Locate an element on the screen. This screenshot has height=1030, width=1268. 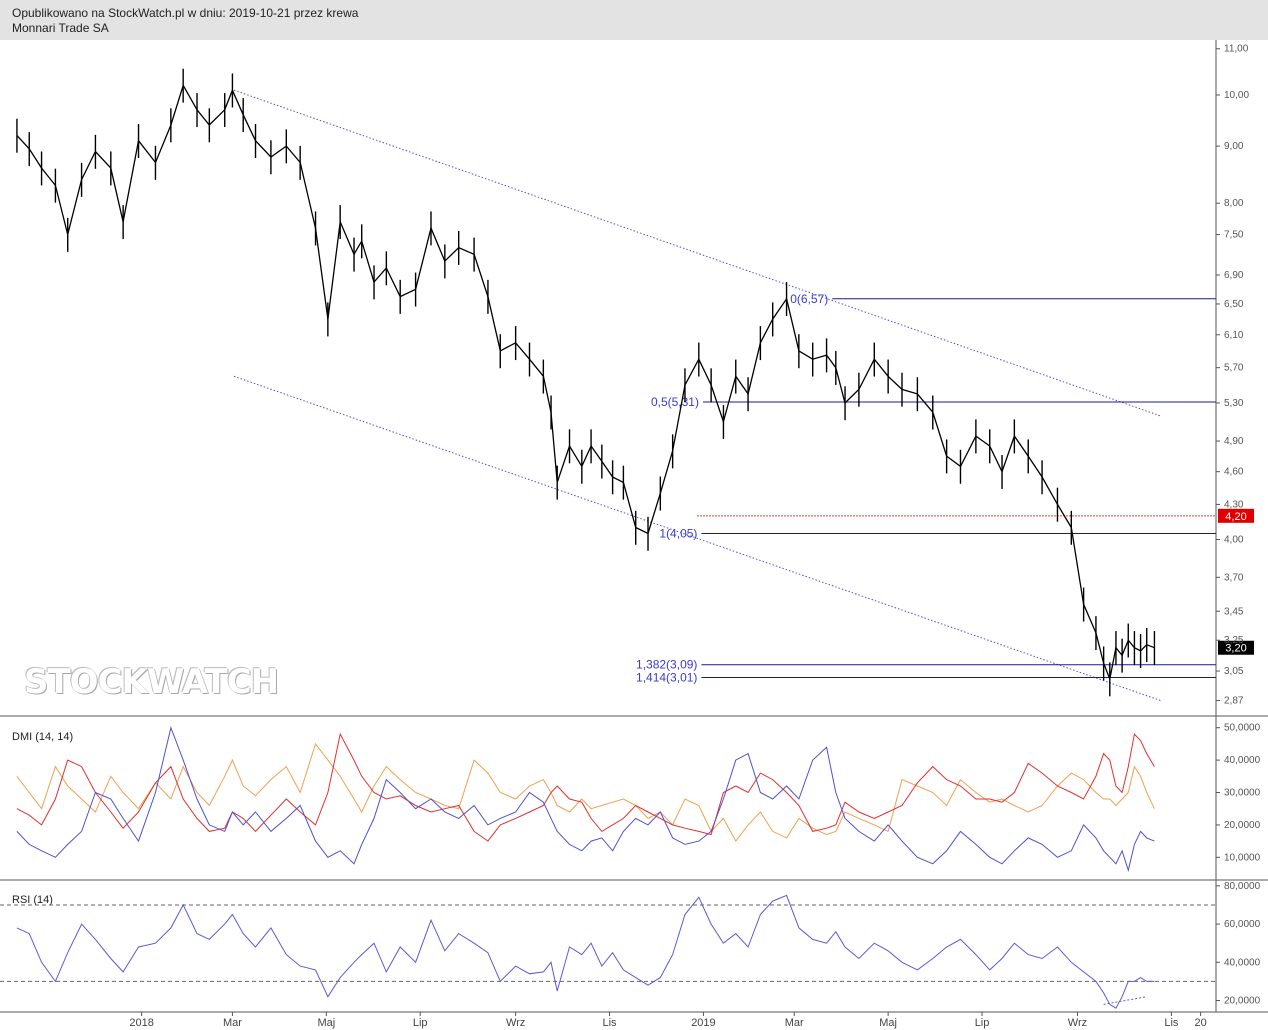
rsi-tick-label: 20,0000 is located at coordinates (1242, 1001).